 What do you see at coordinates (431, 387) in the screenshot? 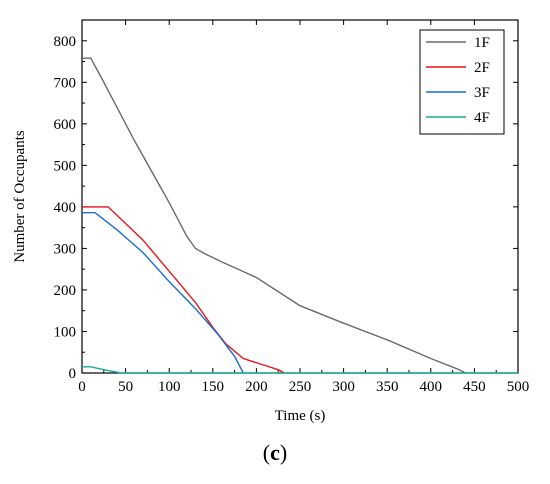
I see `x-tick-label: 400` at bounding box center [431, 387].